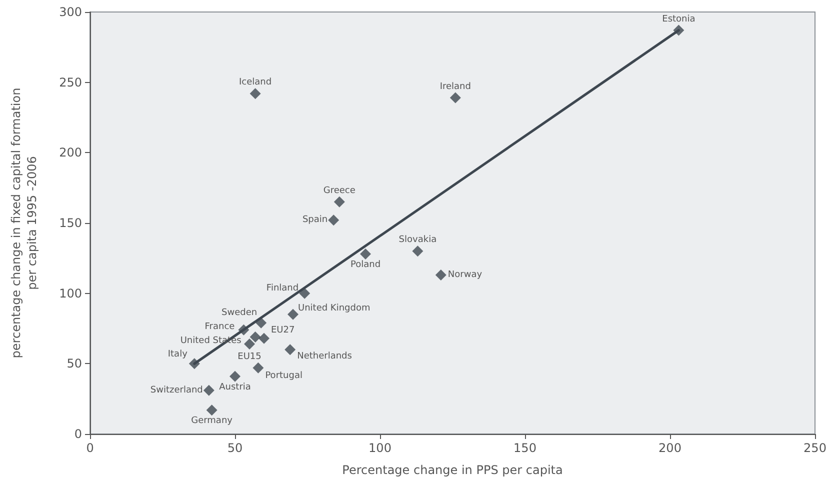 This screenshot has height=497, width=830. I want to click on annotation: France, so click(220, 327).